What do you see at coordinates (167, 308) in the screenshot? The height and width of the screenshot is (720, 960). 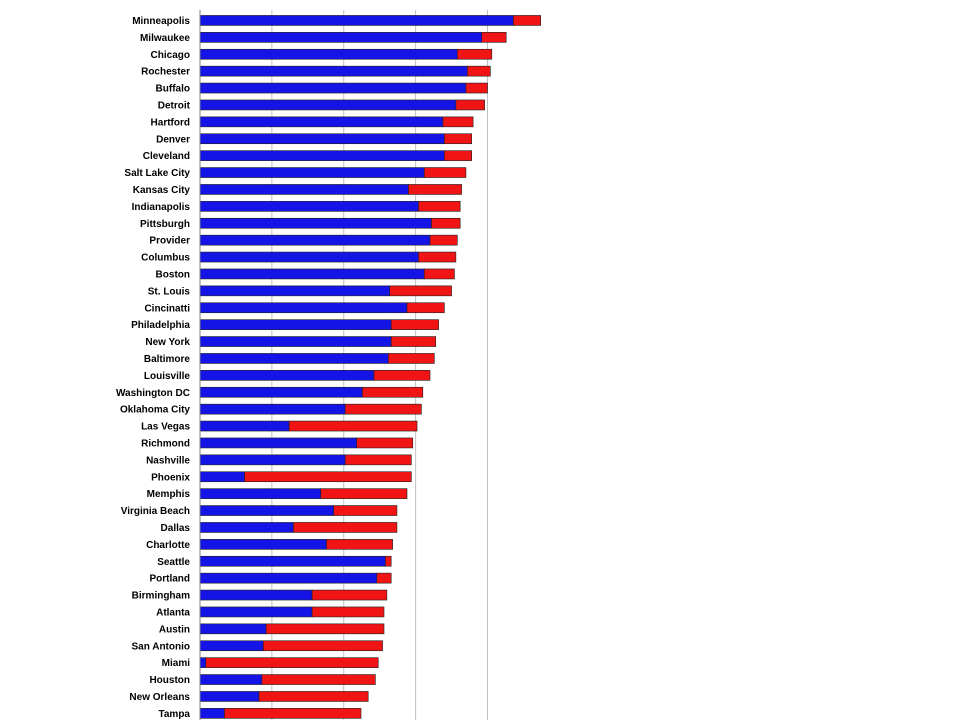 I see `category-label: Cincinatti` at bounding box center [167, 308].